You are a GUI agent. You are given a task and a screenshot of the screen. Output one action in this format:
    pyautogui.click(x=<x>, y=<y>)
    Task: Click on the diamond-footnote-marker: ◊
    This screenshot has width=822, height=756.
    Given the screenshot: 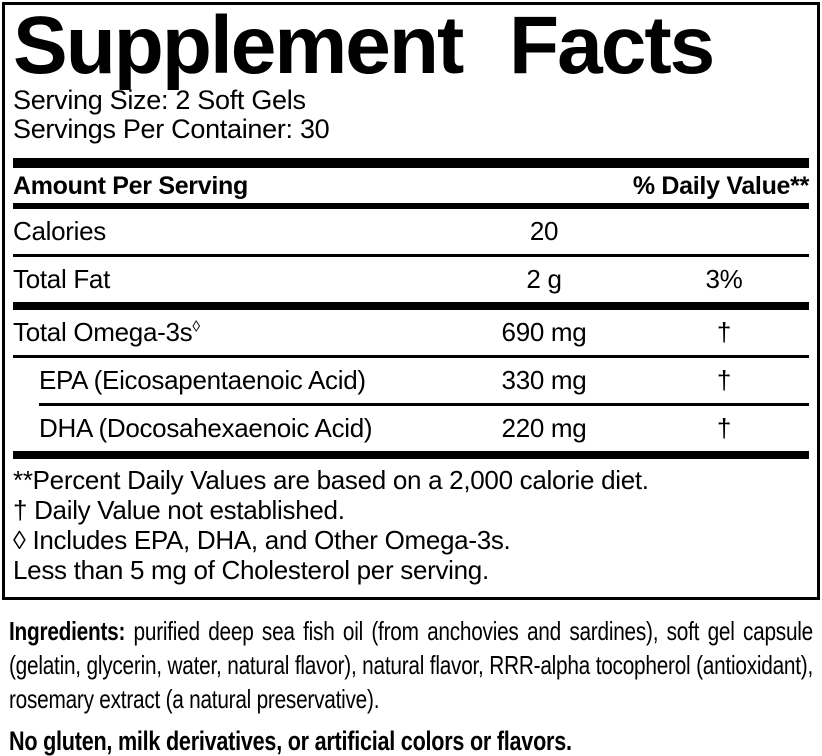 What is the action you would take?
    pyautogui.click(x=196, y=327)
    